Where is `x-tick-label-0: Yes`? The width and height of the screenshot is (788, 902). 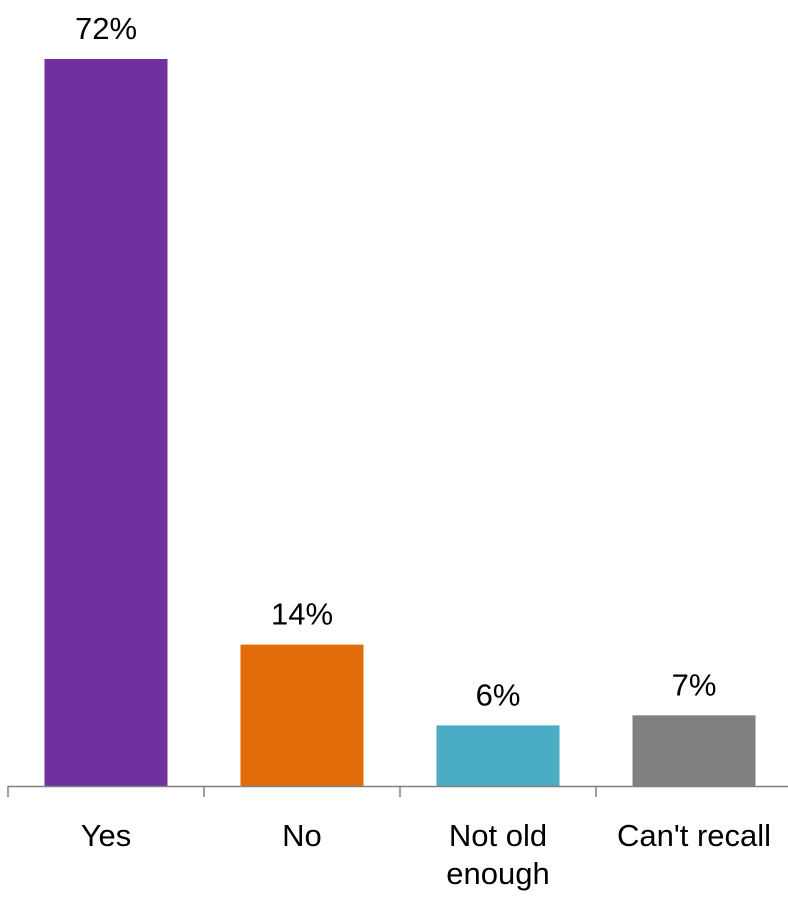 x-tick-label-0: Yes is located at coordinates (106, 835).